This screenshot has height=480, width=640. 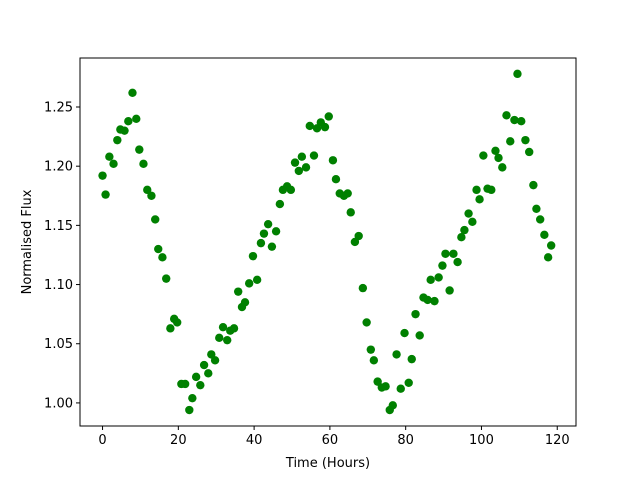 I want to click on y-axis-label: Normalised Flux, so click(x=27, y=241).